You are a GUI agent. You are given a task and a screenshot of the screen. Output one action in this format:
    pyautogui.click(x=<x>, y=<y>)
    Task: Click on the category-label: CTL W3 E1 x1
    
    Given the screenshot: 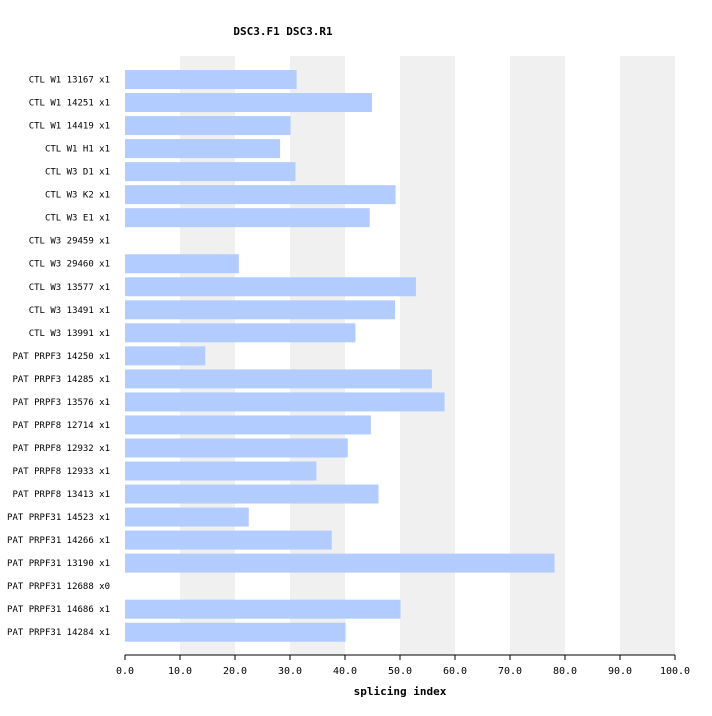 What is the action you would take?
    pyautogui.click(x=77, y=219)
    